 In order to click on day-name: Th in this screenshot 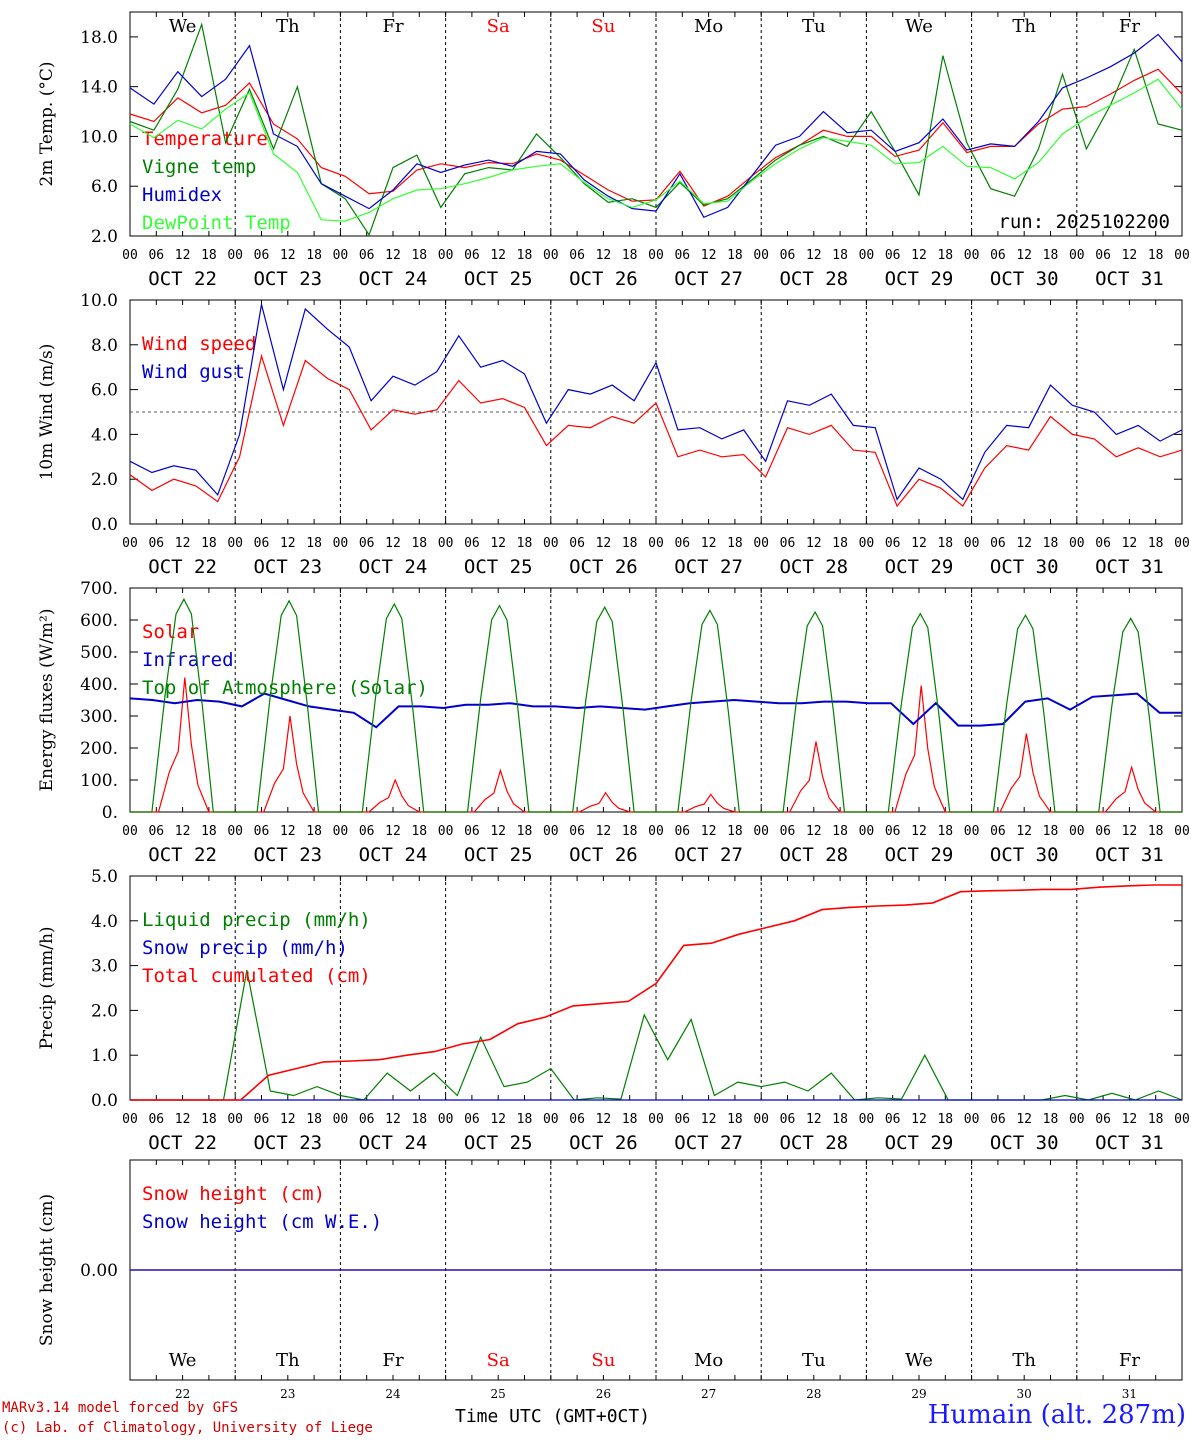, I will do `click(1024, 1360)`.